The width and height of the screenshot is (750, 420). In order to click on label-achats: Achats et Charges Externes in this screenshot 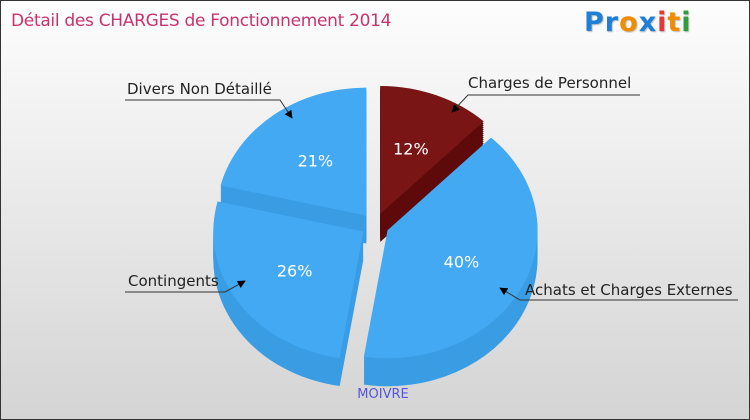, I will do `click(618, 291)`.